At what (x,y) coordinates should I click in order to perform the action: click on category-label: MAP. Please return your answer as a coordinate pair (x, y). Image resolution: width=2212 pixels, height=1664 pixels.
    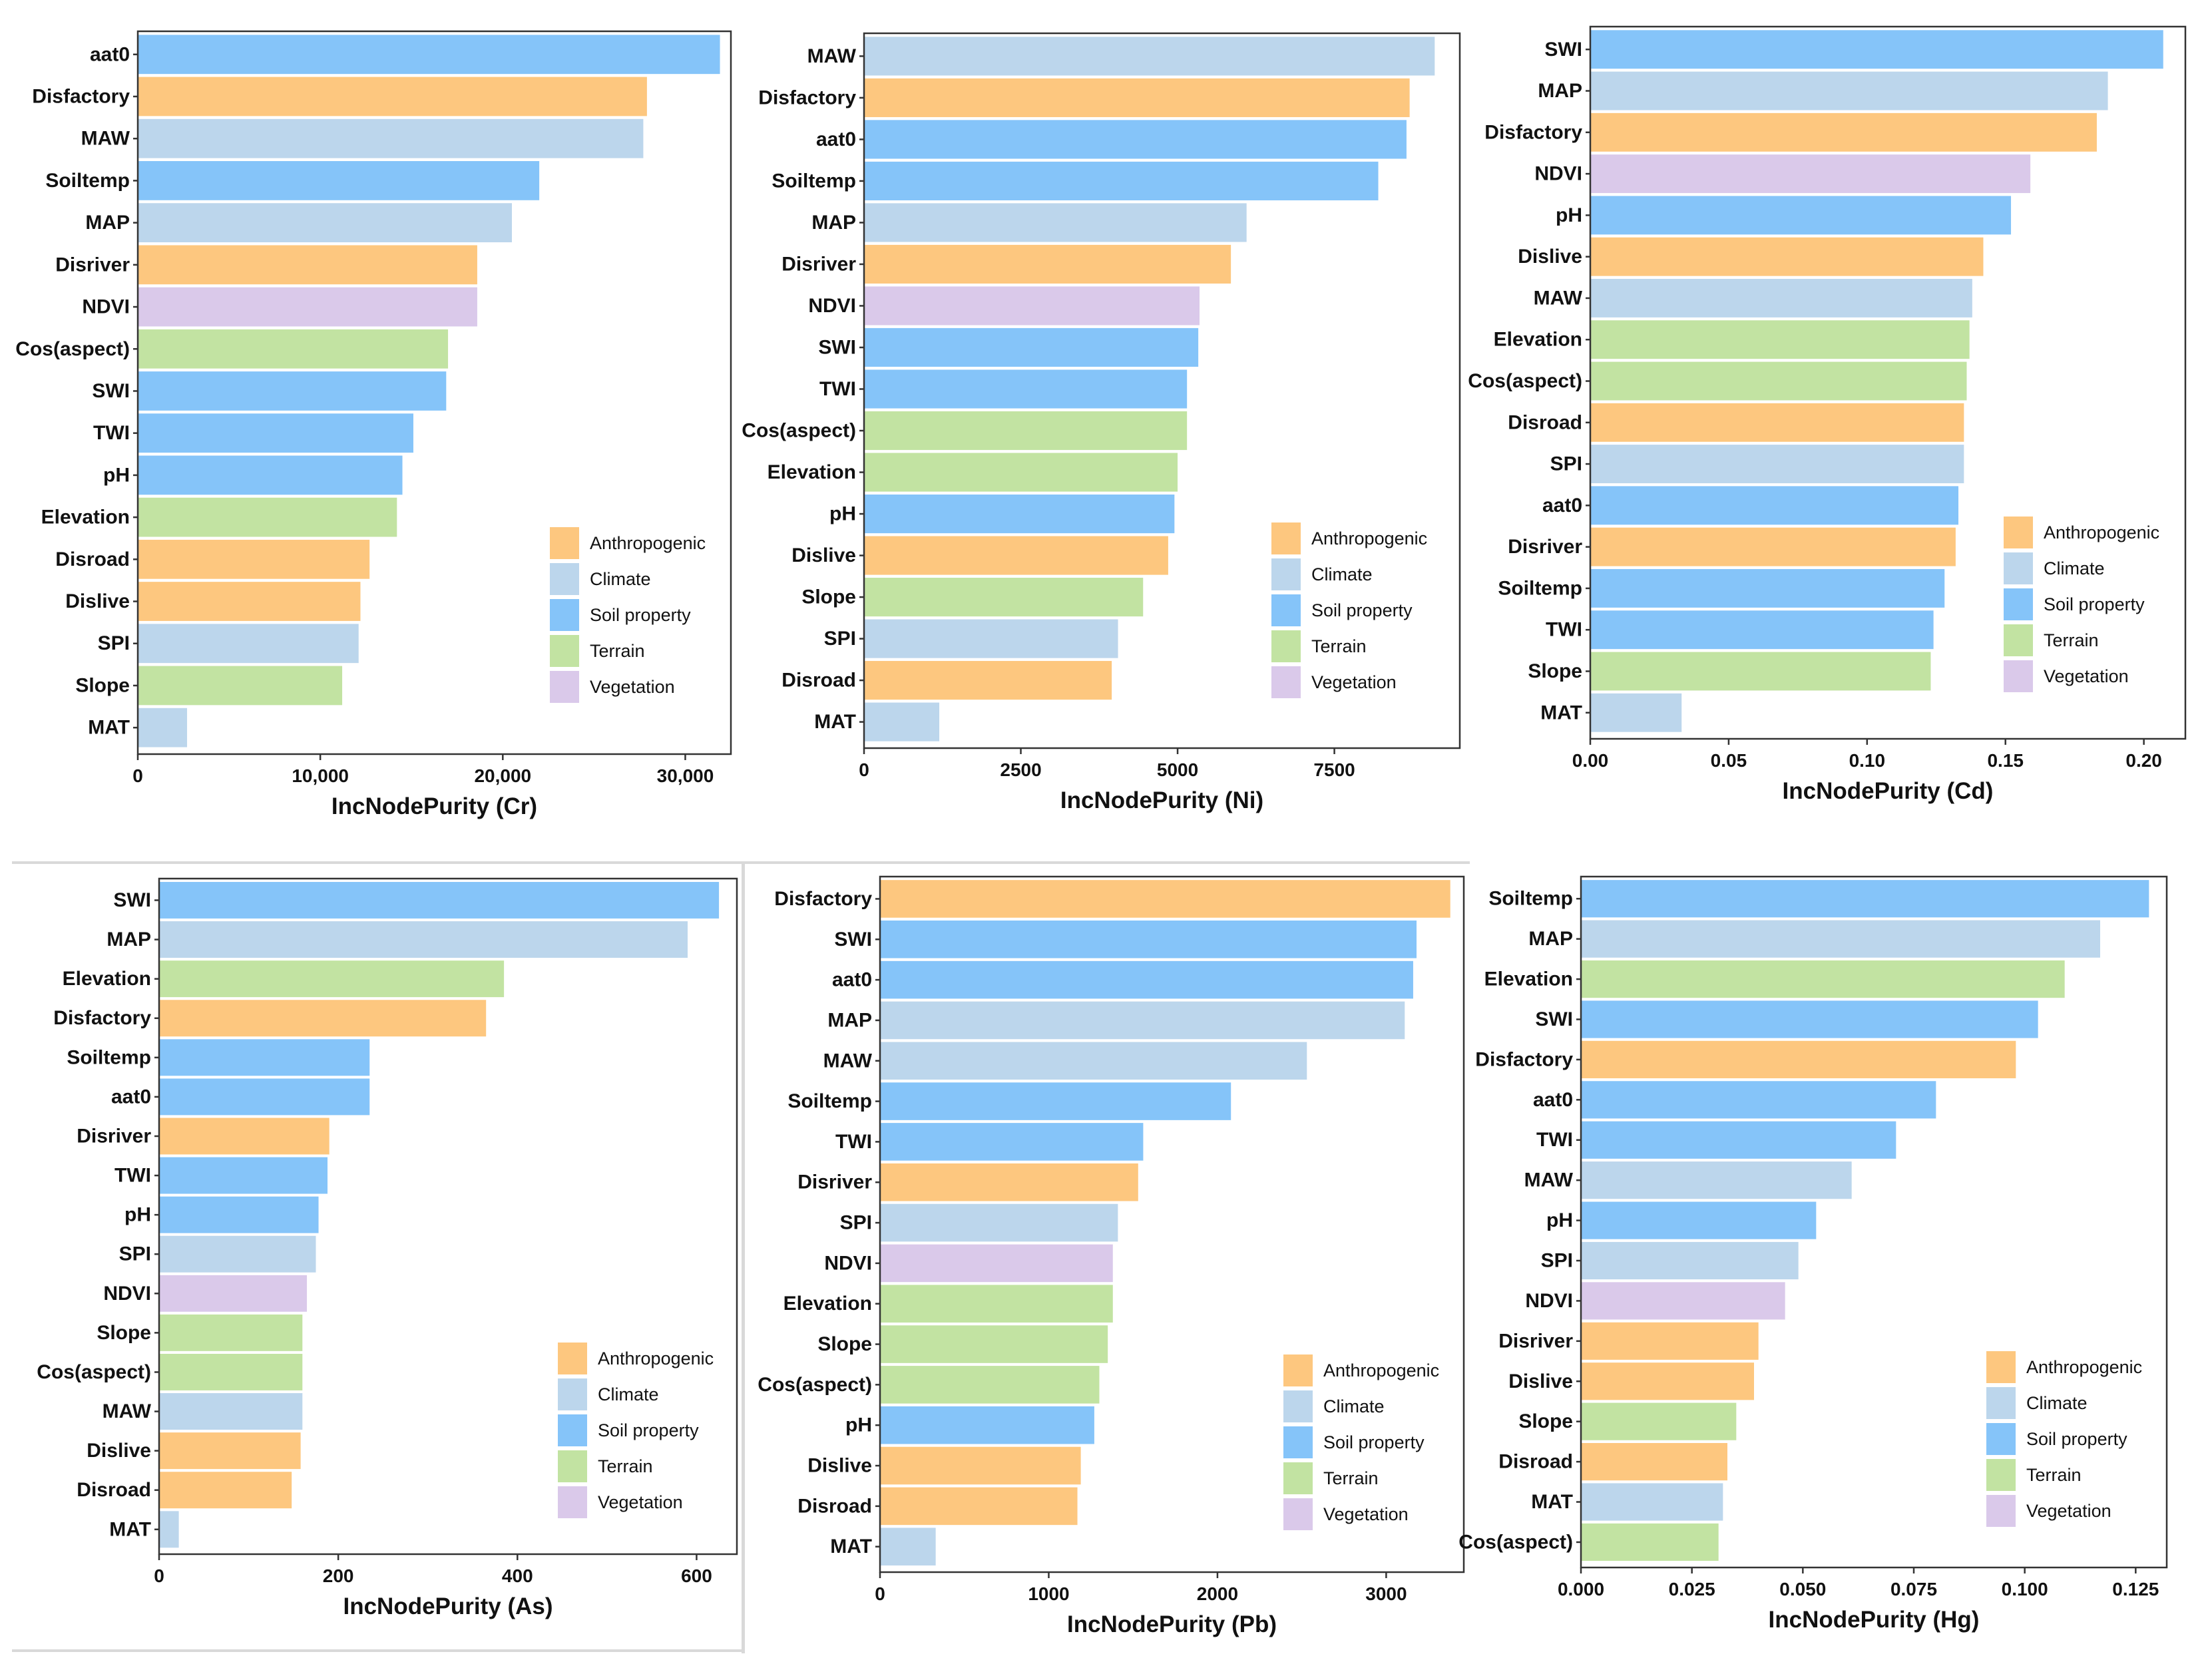
    Looking at the image, I should click on (108, 223).